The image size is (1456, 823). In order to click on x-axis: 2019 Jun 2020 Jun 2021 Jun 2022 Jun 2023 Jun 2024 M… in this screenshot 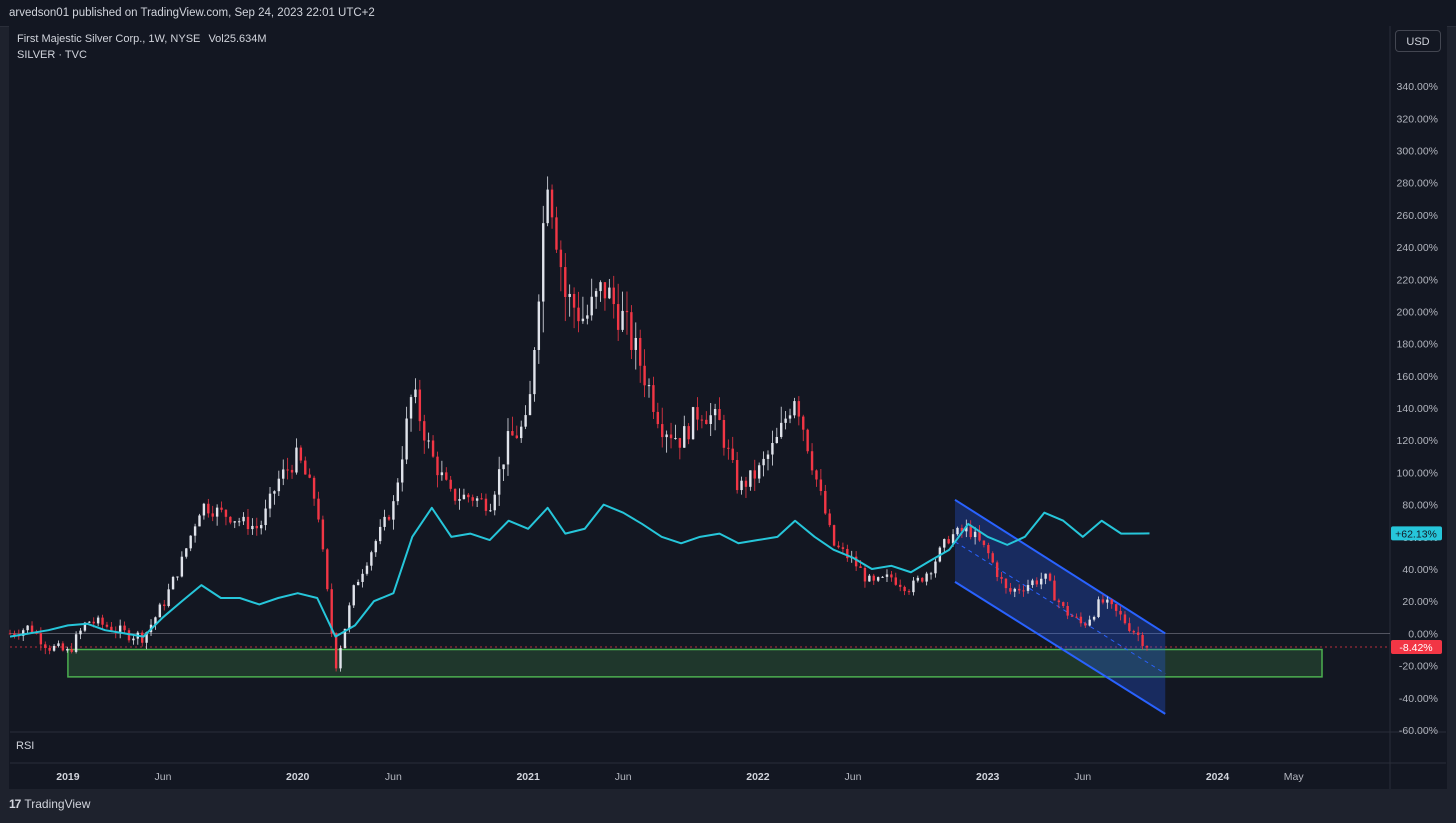, I will do `click(680, 777)`.